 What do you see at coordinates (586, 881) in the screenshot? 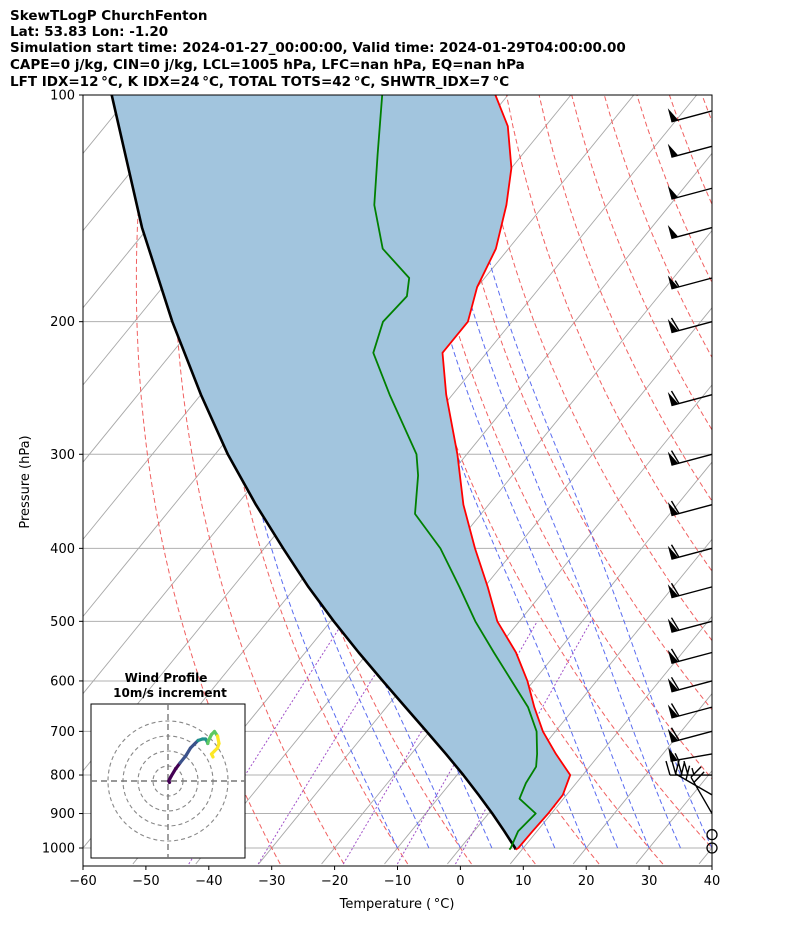
I see `x-tick-label: 20` at bounding box center [586, 881].